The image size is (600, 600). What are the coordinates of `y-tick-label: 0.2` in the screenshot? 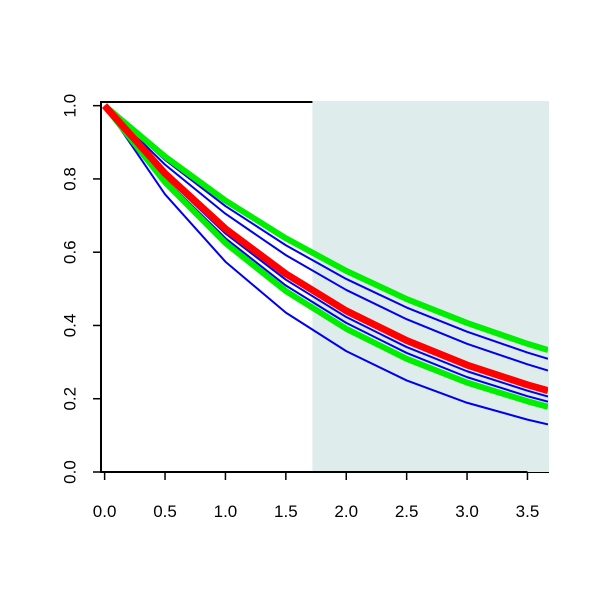 It's located at (69, 399).